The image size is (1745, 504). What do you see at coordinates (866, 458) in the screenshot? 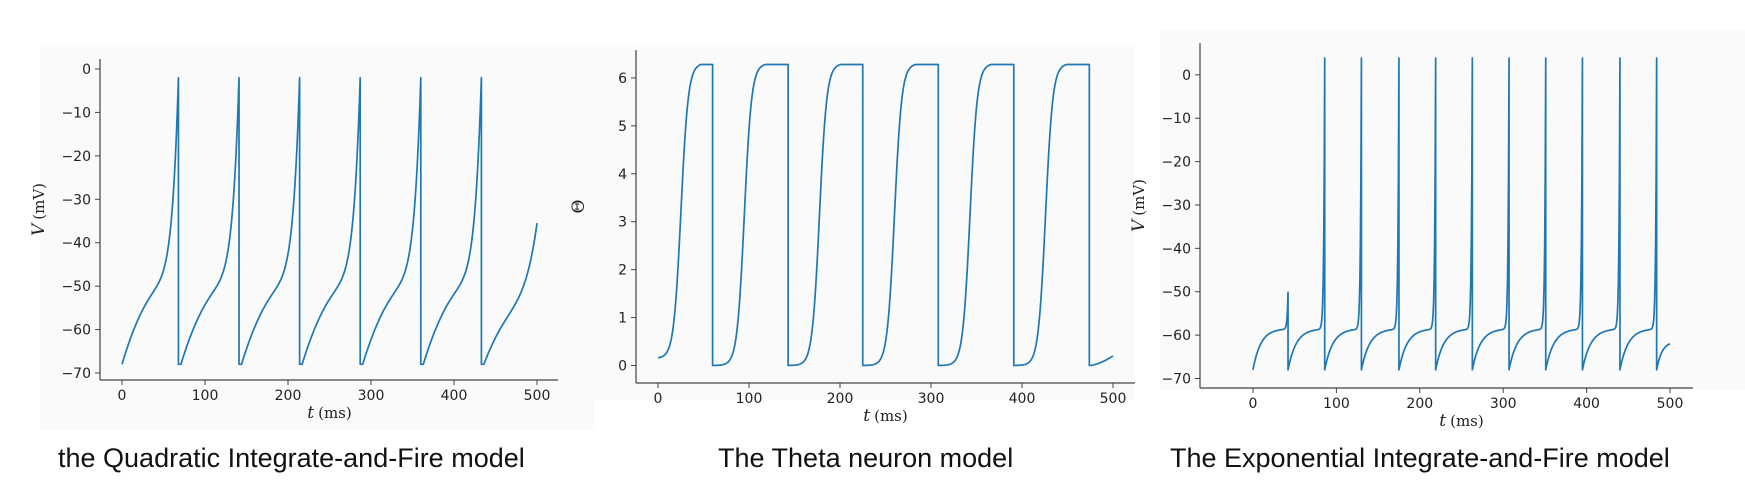
I see `caption-theta: The Theta neuron model` at bounding box center [866, 458].